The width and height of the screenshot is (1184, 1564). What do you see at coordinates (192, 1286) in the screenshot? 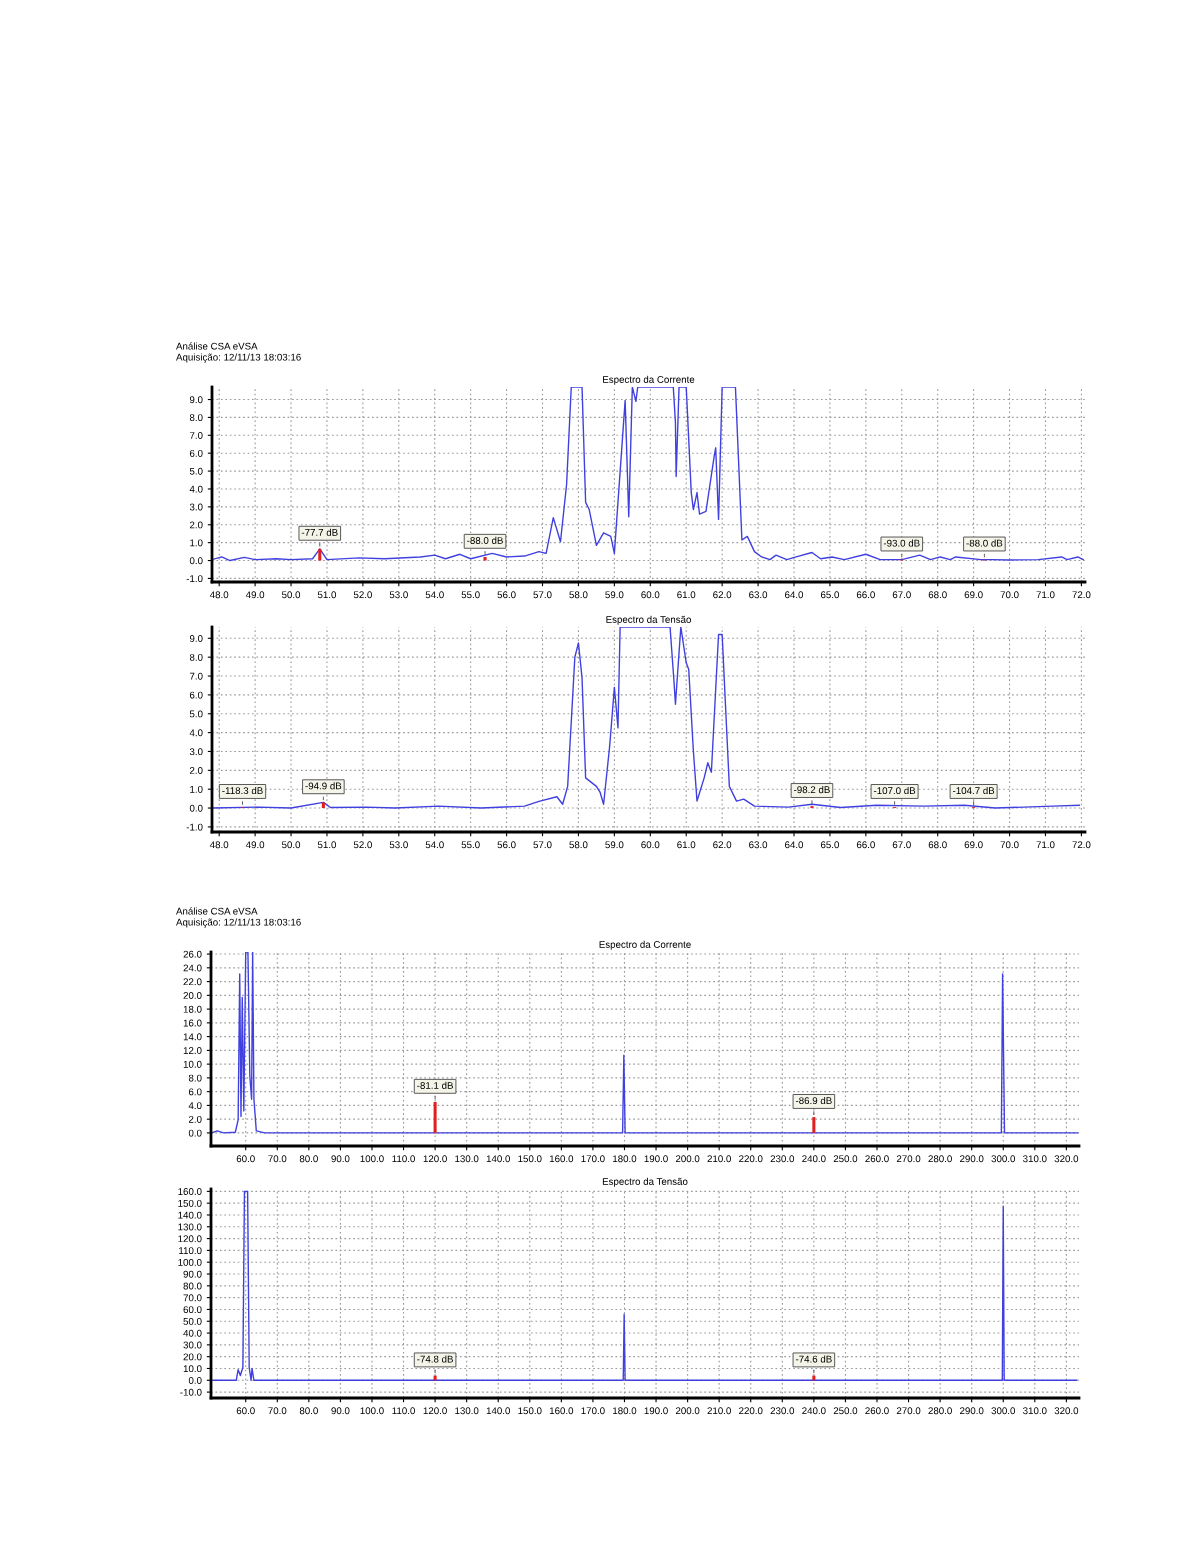
I see `y-tick-label: 80.0` at bounding box center [192, 1286].